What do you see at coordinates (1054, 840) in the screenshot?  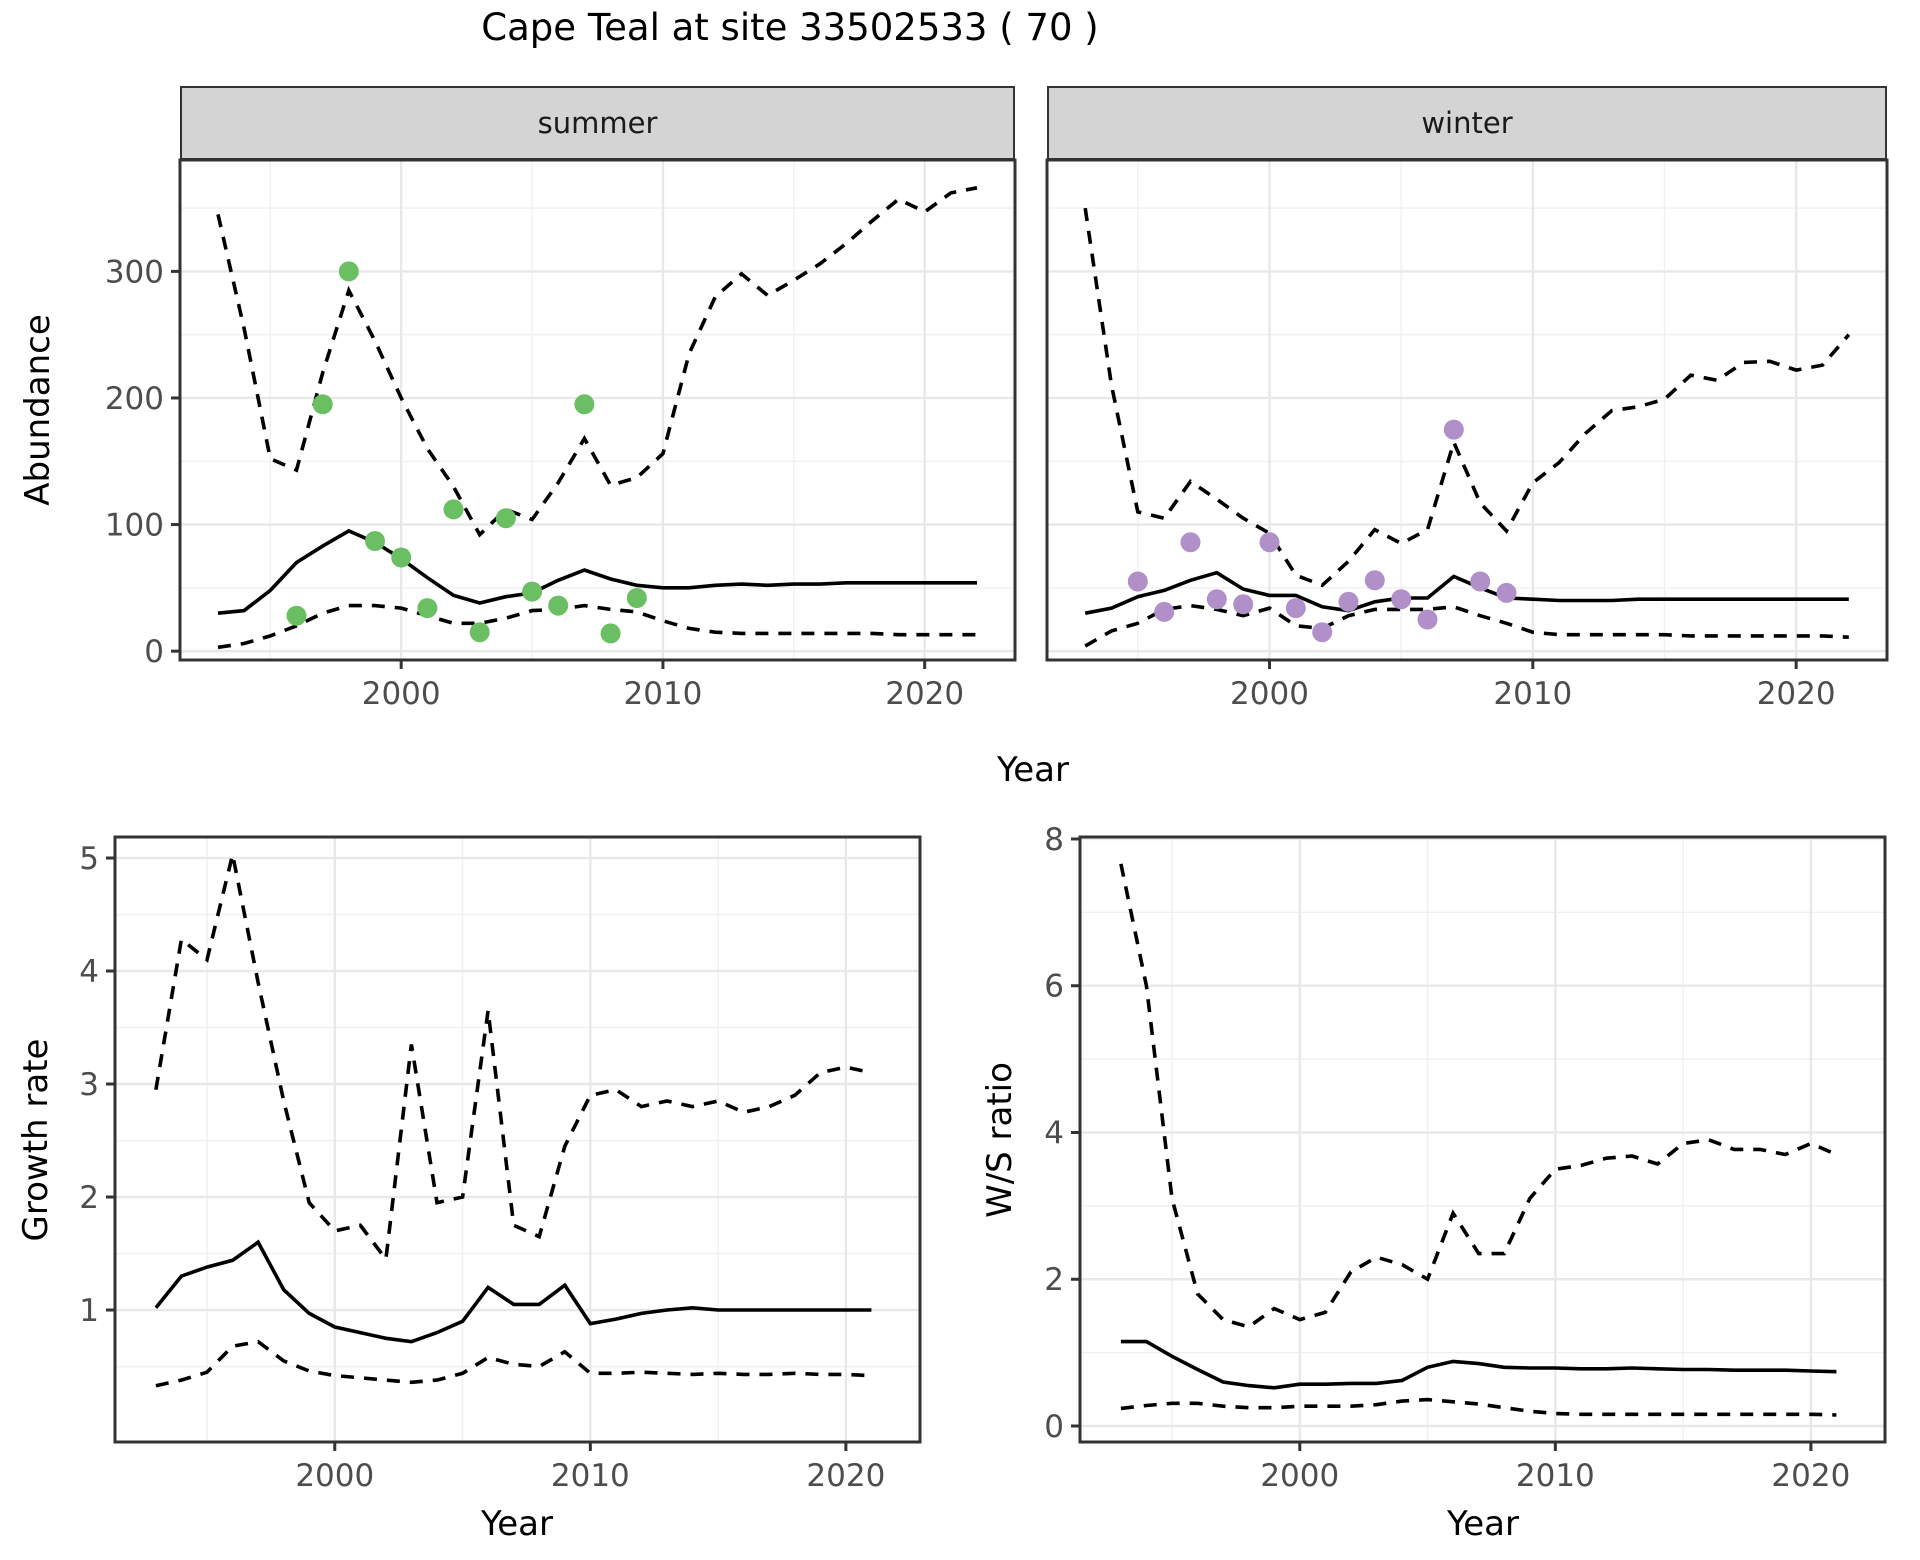 I see `y-tick-label: 8` at bounding box center [1054, 840].